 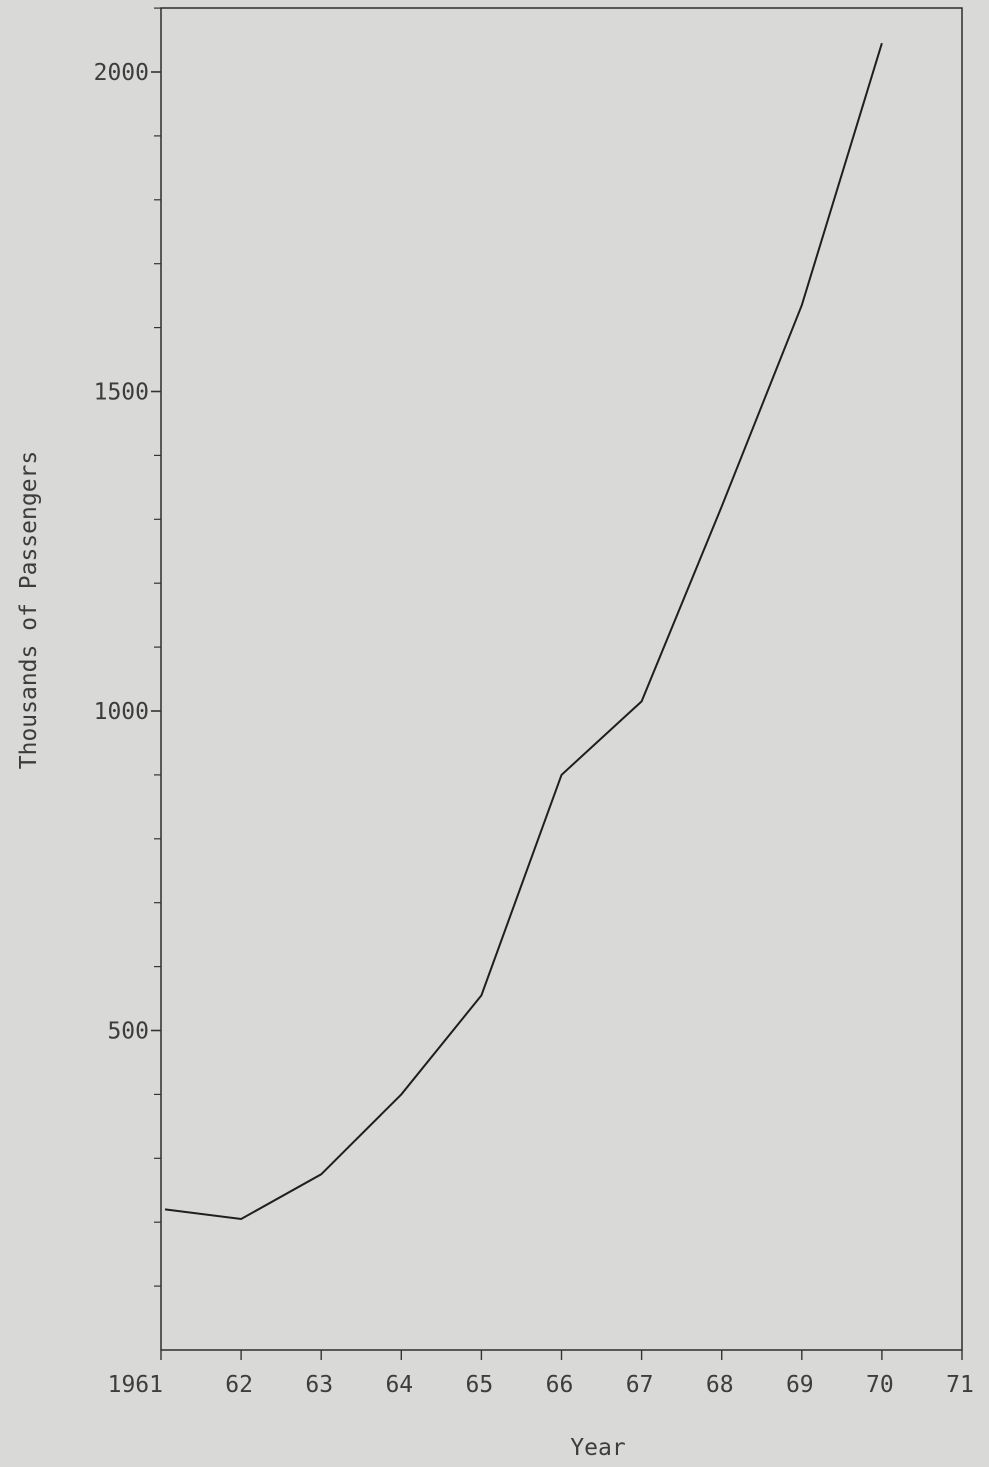 What do you see at coordinates (135, 1385) in the screenshot?
I see `x-tick-label: 1961` at bounding box center [135, 1385].